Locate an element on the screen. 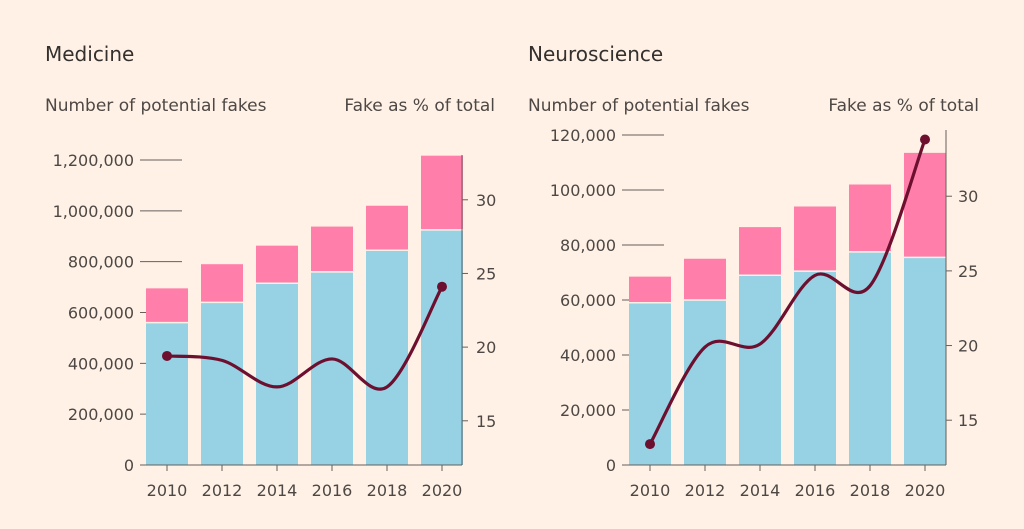 The height and width of the screenshot is (529, 1024). medicine-left-tick-label: 600,000 is located at coordinates (101, 313).